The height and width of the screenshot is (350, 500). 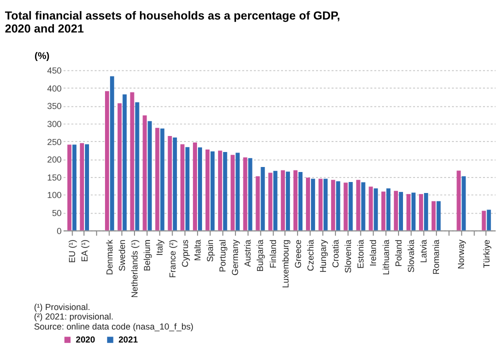 What do you see at coordinates (310, 255) in the screenshot?
I see `x-tick-label: Czechia` at bounding box center [310, 255].